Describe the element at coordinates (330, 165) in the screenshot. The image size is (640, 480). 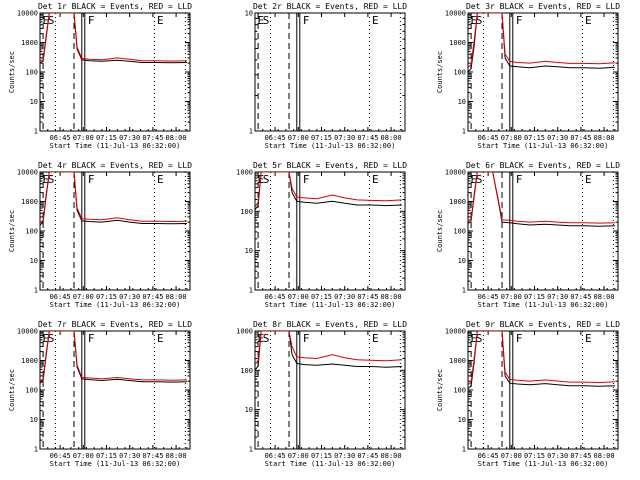
I see `chart-title: Det 5r BLACK = Events, RED = LLD` at that location.